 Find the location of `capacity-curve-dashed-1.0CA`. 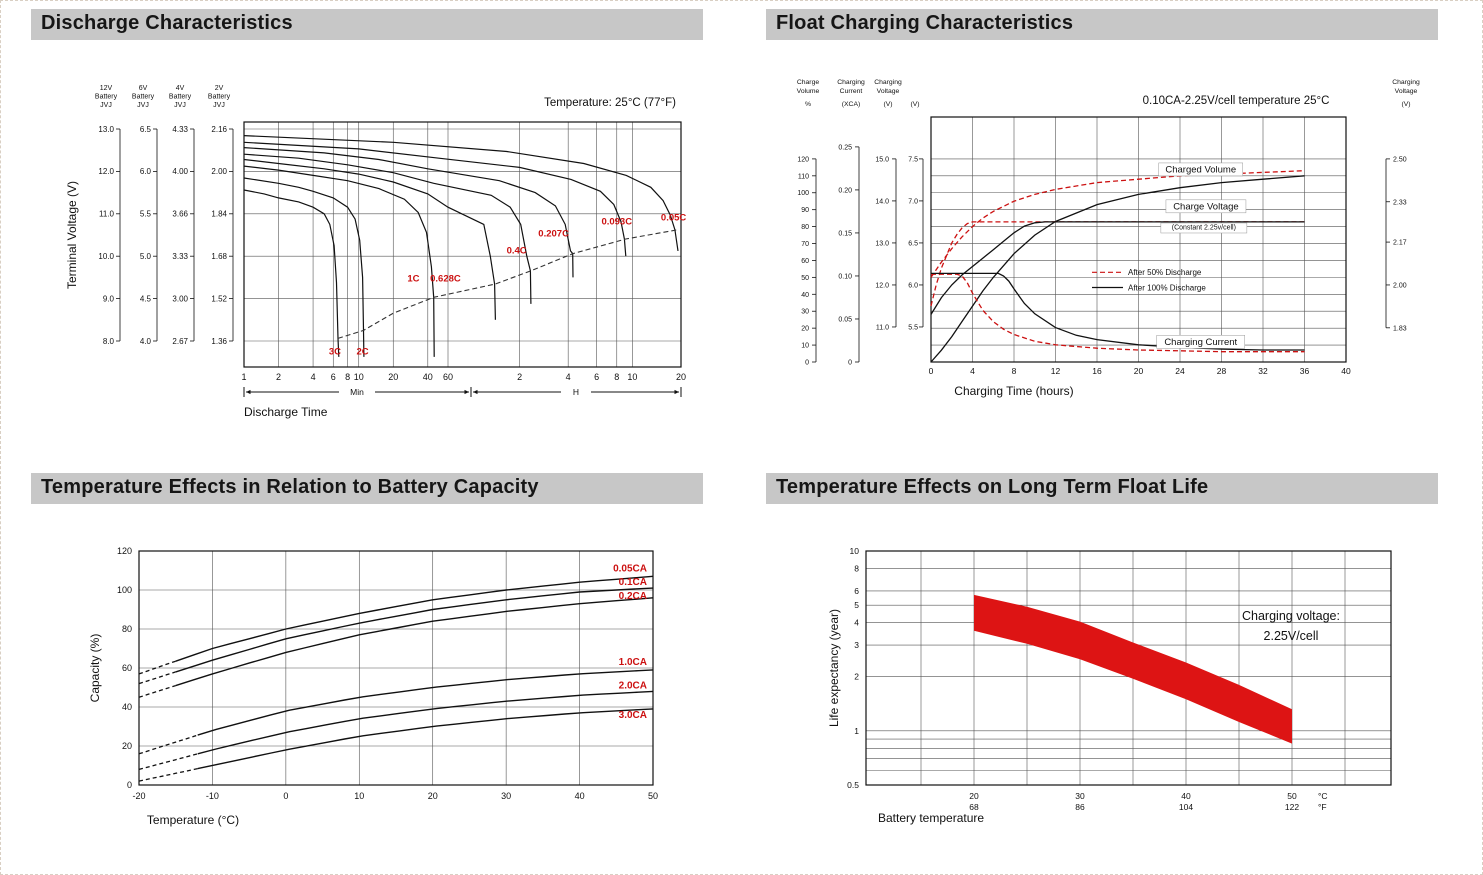

capacity-curve-dashed-1.0CA is located at coordinates (168, 744).